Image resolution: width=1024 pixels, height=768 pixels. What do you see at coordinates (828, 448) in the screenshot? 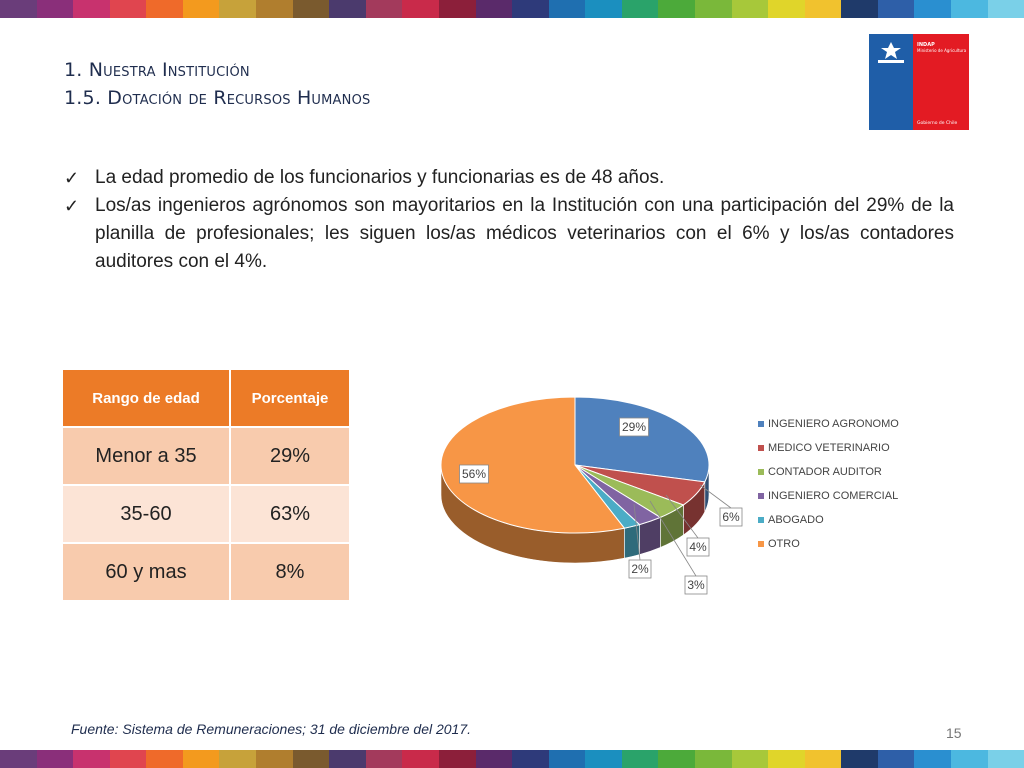
I see `legend-item: MEDICO VETERINARIO` at bounding box center [828, 448].